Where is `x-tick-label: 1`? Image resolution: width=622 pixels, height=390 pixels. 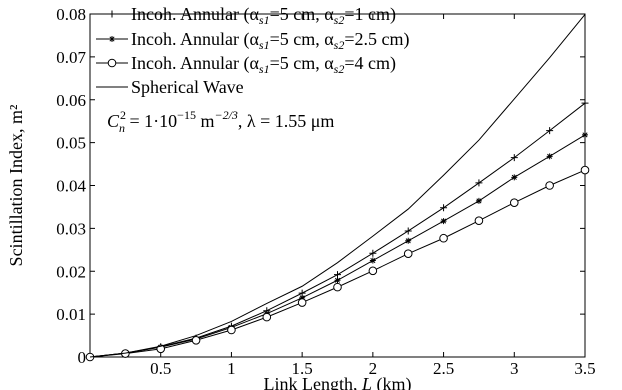 x-tick-label: 1 is located at coordinates (231, 368).